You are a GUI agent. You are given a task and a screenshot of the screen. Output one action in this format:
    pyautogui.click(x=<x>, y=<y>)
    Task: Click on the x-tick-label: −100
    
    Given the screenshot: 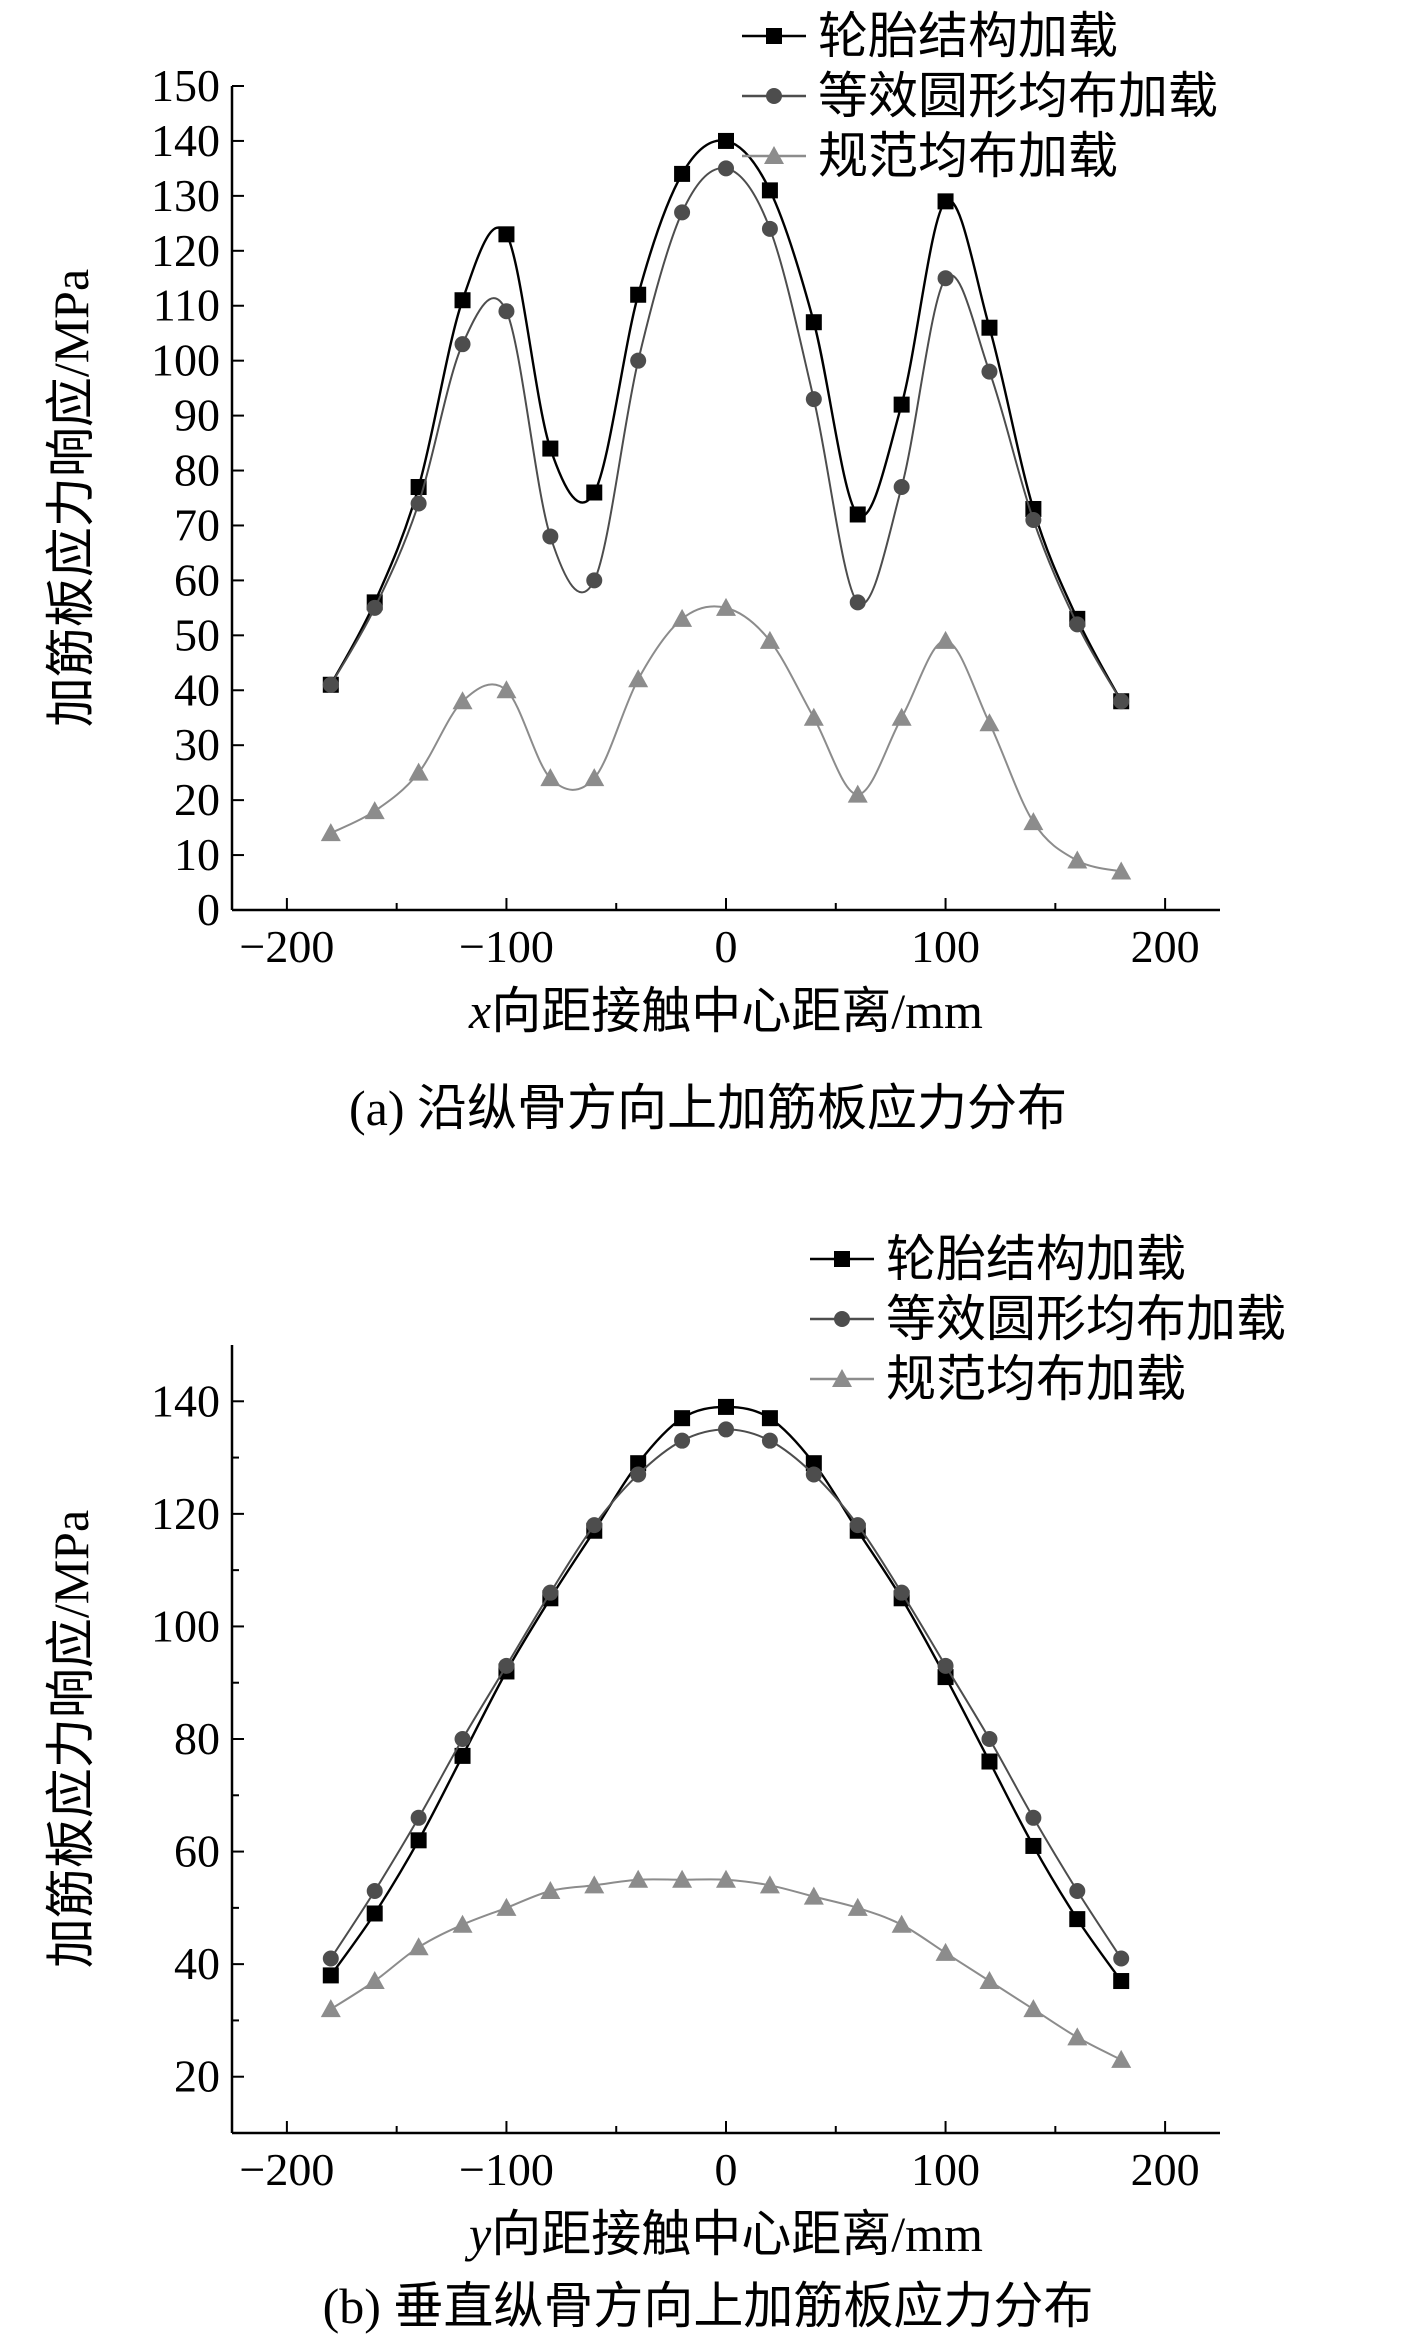 What is the action you would take?
    pyautogui.click(x=506, y=946)
    